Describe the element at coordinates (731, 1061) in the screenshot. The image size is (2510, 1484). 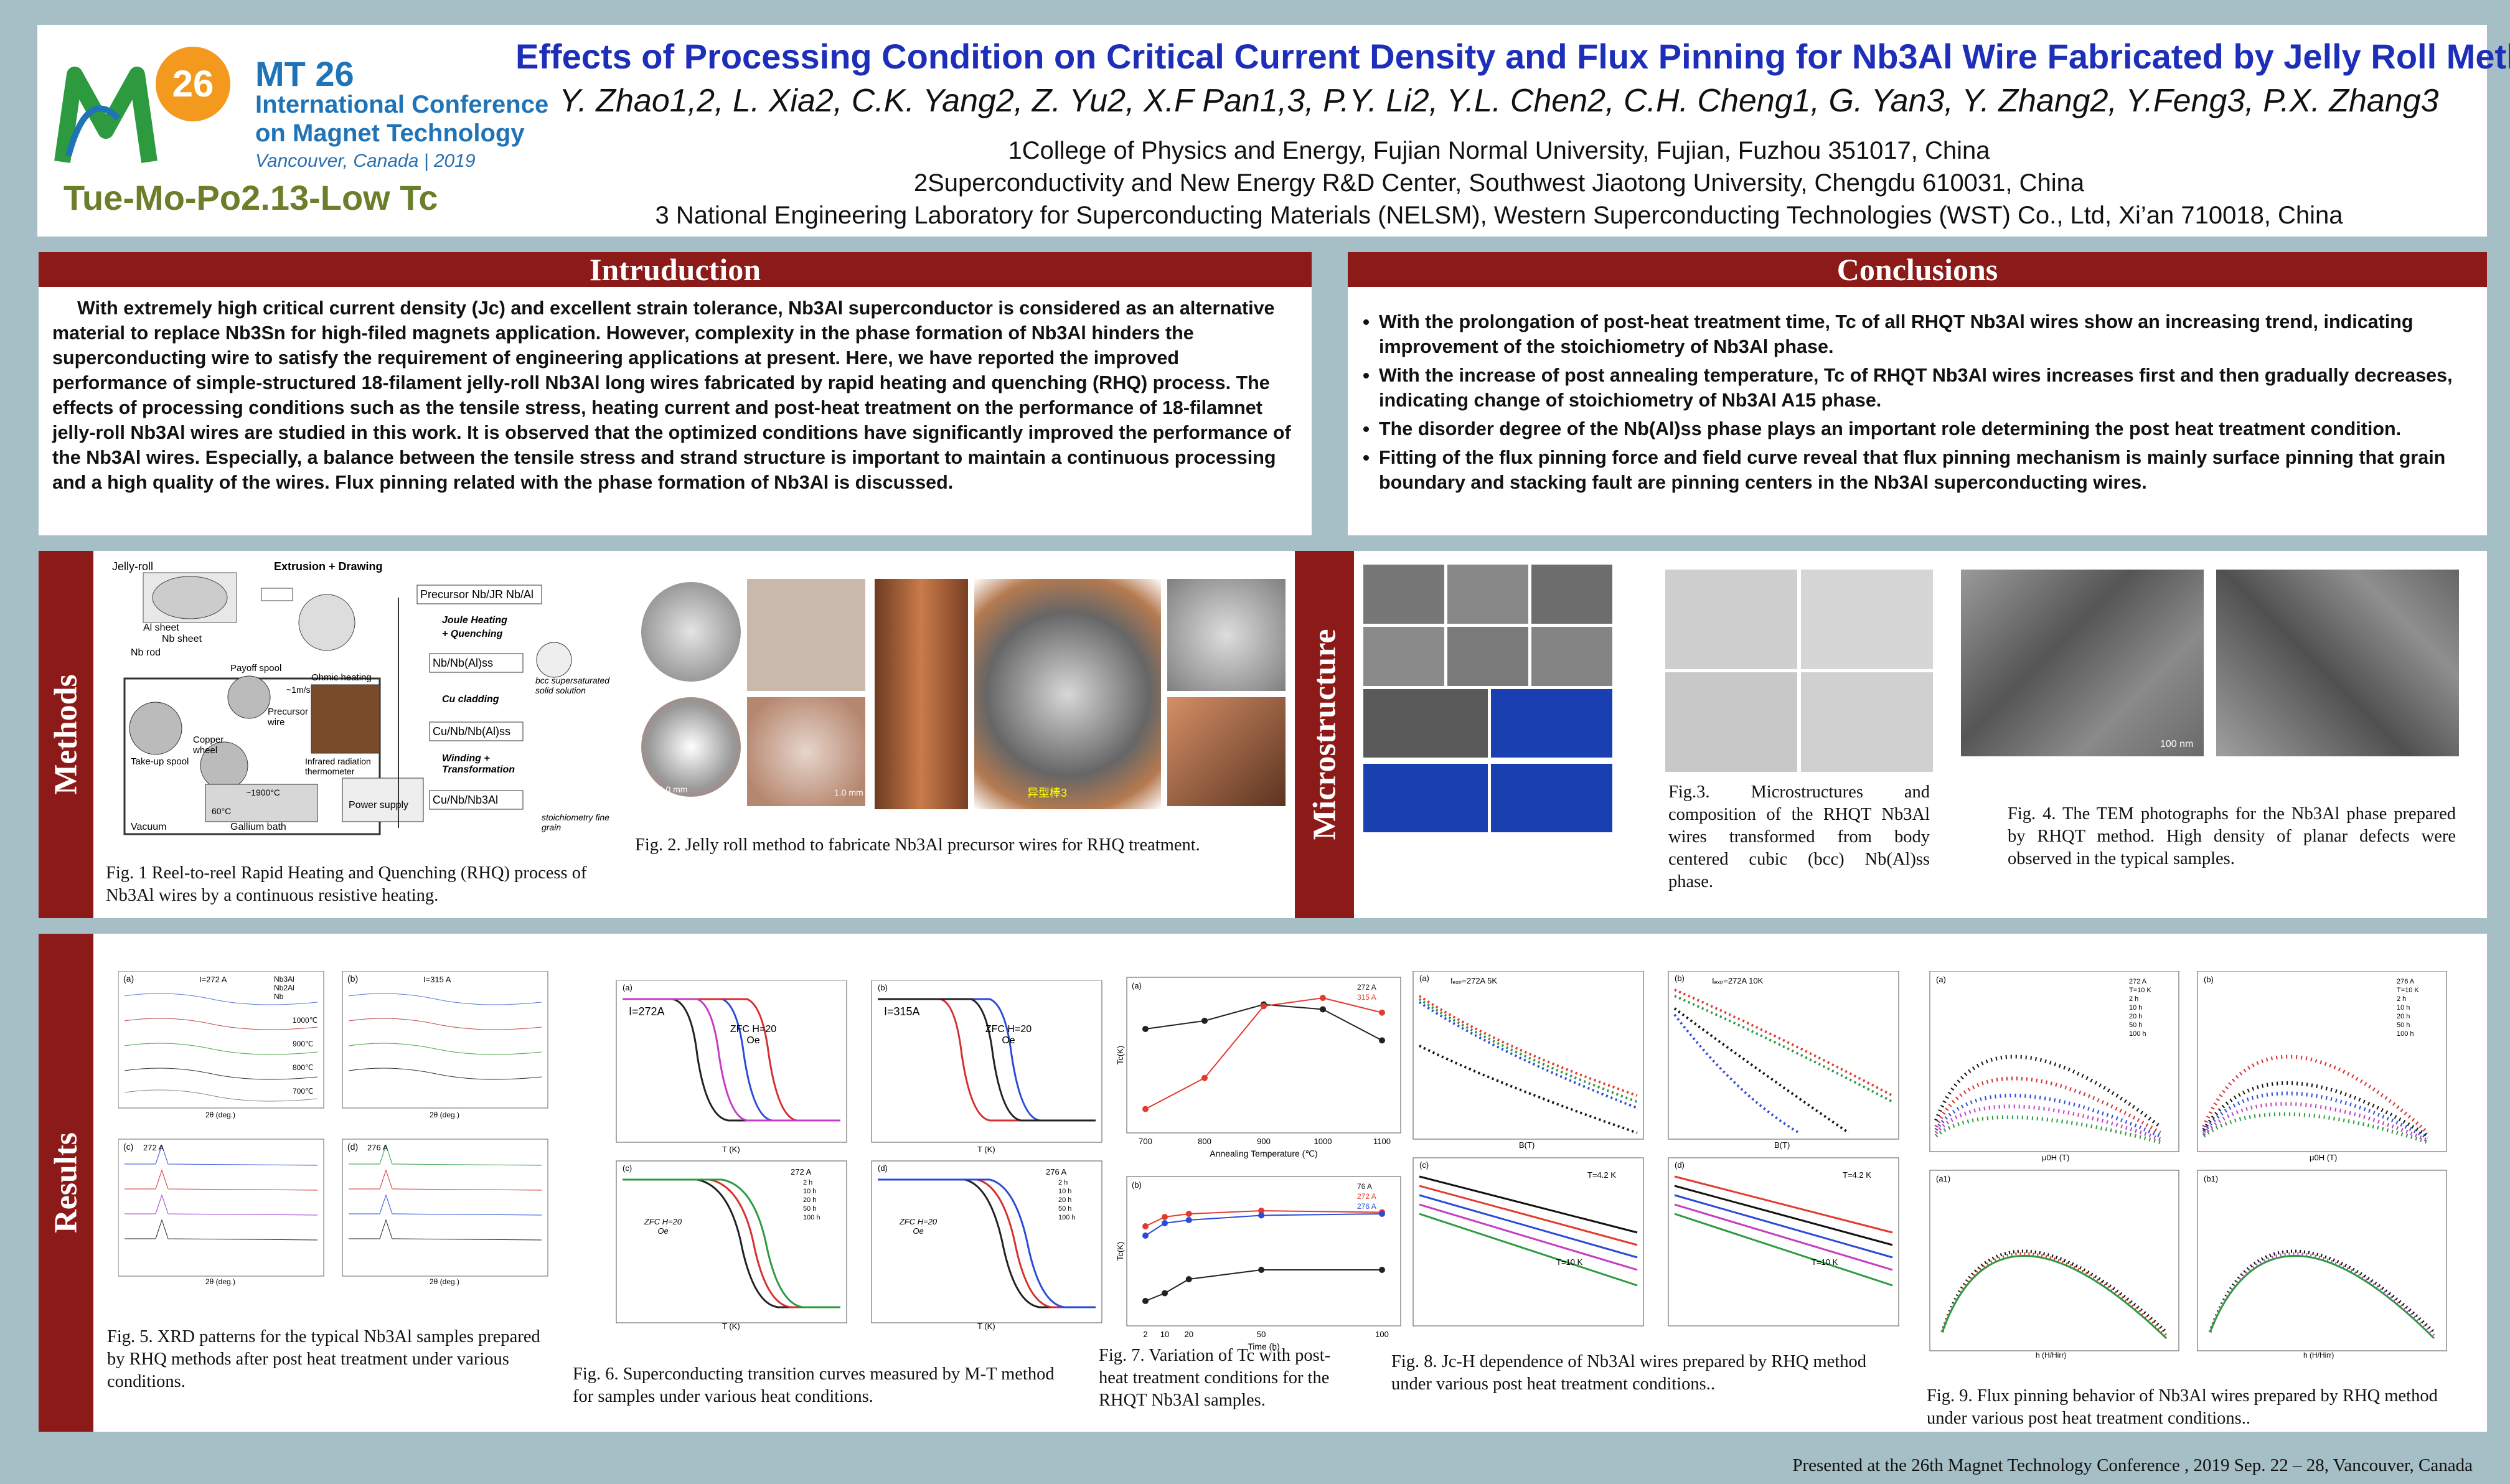
I see `mt-panel-a` at that location.